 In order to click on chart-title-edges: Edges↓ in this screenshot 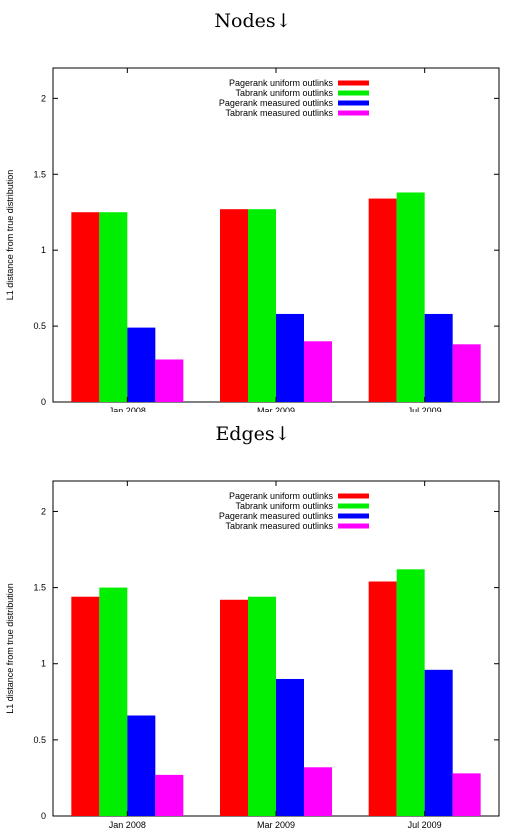, I will do `click(253, 434)`.